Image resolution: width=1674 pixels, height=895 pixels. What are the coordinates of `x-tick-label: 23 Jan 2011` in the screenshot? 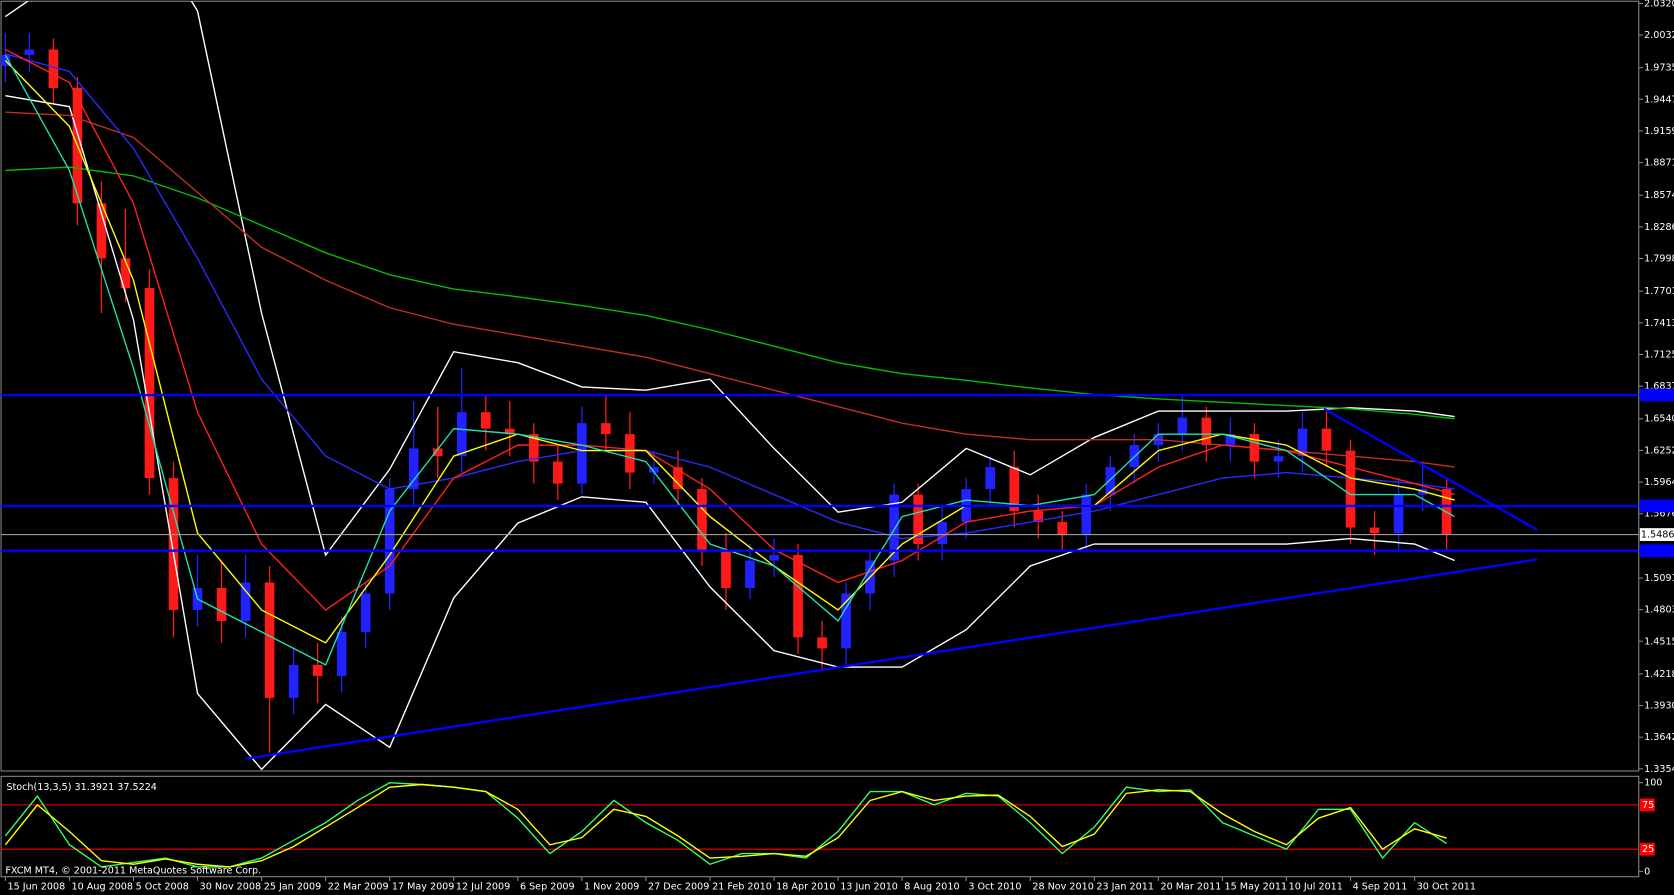 It's located at (1125, 886).